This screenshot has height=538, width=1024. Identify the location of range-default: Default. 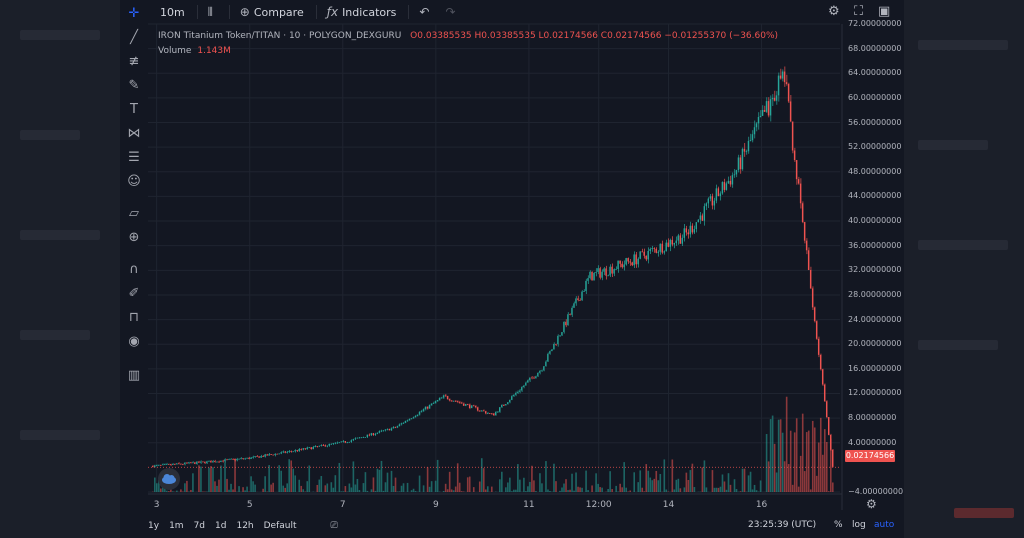
(280, 526).